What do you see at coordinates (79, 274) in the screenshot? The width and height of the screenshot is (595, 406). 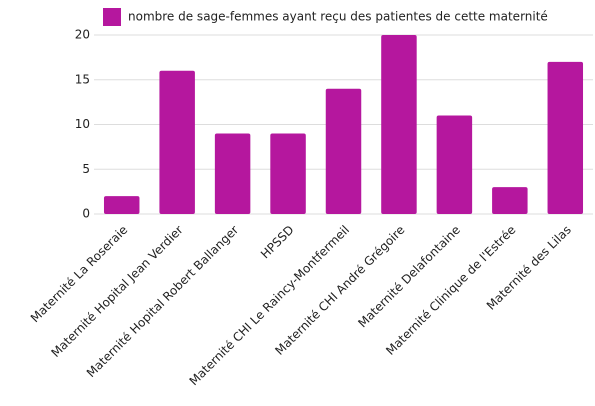 I see `x-tick-label: Maternité La Roseraie` at bounding box center [79, 274].